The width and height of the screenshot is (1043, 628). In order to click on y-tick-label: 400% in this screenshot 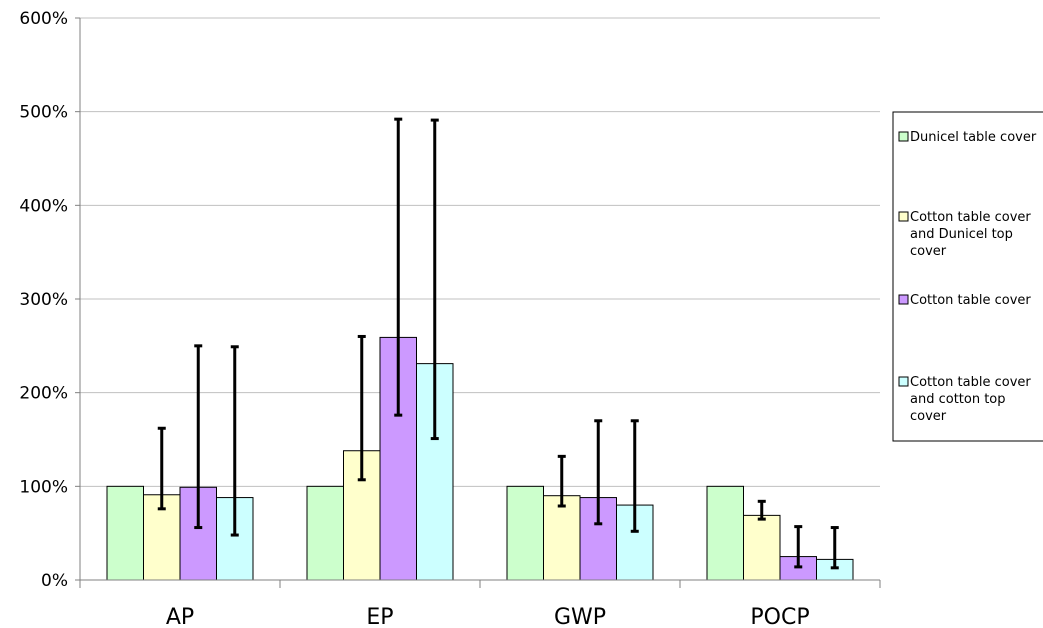, I will do `click(43, 206)`.